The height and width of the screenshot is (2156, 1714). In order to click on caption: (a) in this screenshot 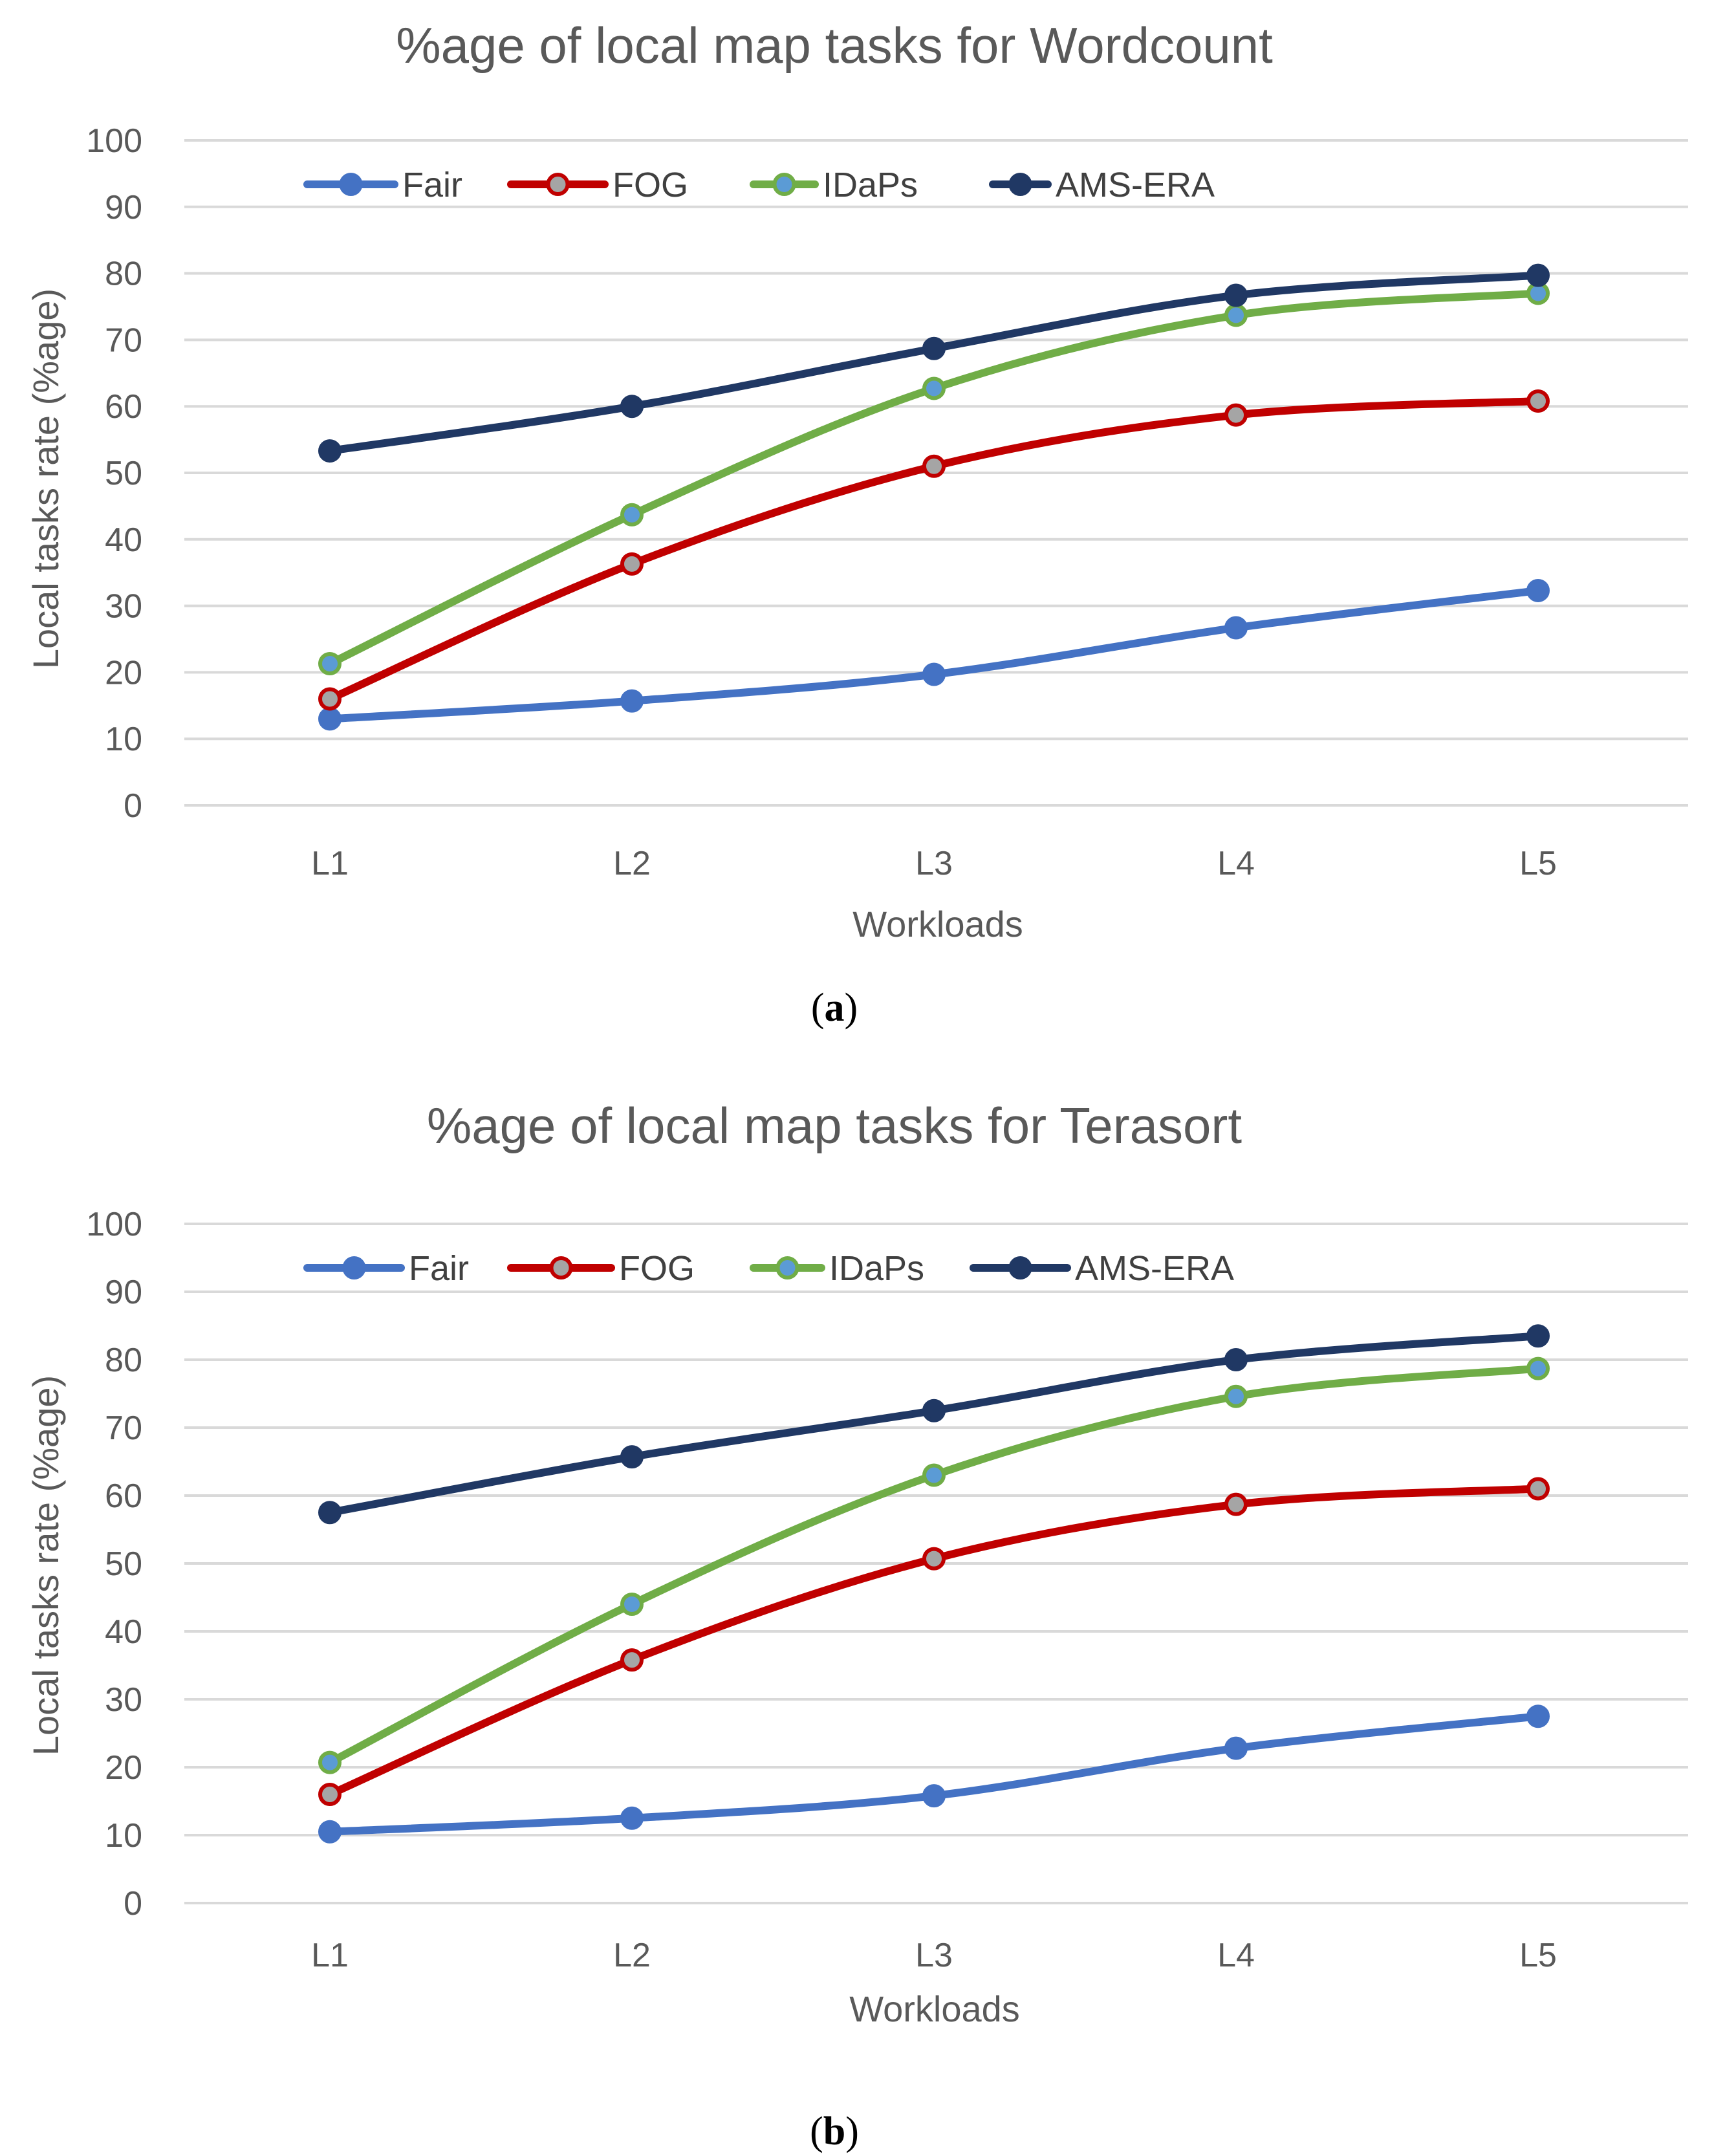, I will do `click(834, 1008)`.